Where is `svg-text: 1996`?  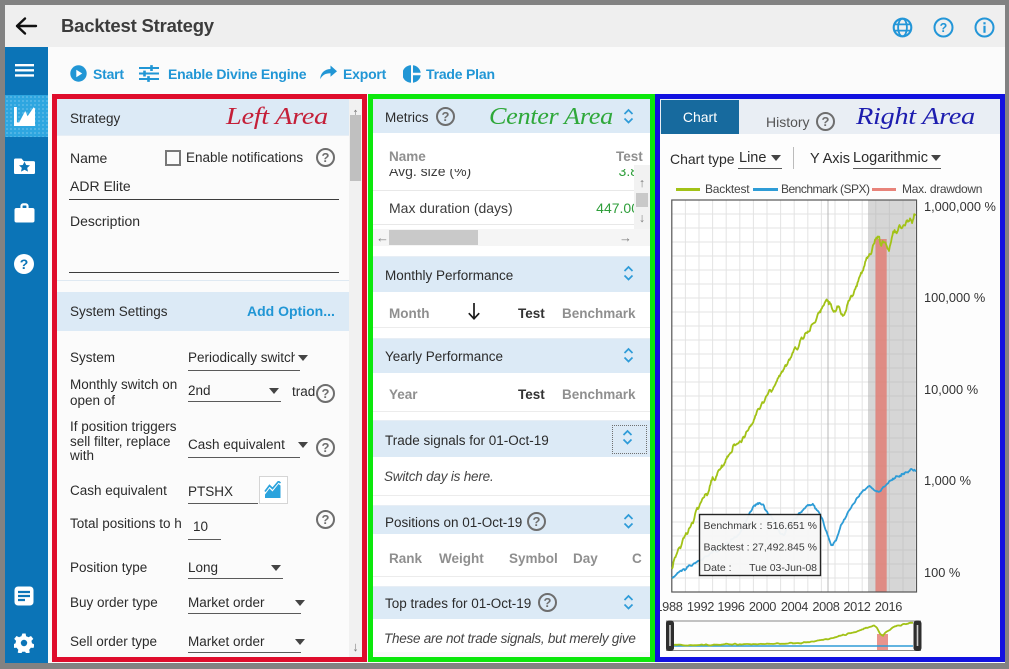
svg-text: 1996 is located at coordinates (730, 606).